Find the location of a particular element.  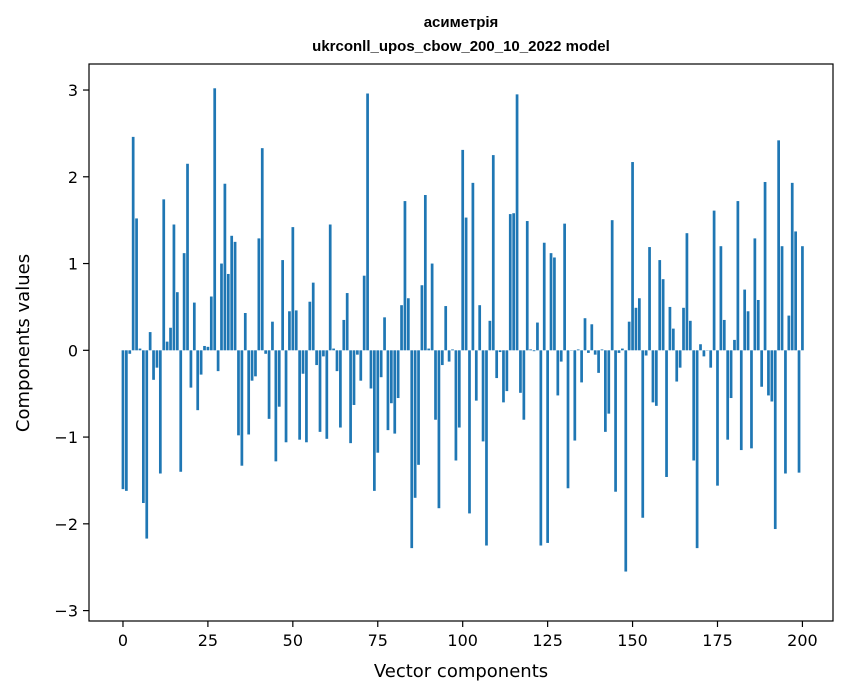

y-tick-label: 3 is located at coordinates (73, 90).